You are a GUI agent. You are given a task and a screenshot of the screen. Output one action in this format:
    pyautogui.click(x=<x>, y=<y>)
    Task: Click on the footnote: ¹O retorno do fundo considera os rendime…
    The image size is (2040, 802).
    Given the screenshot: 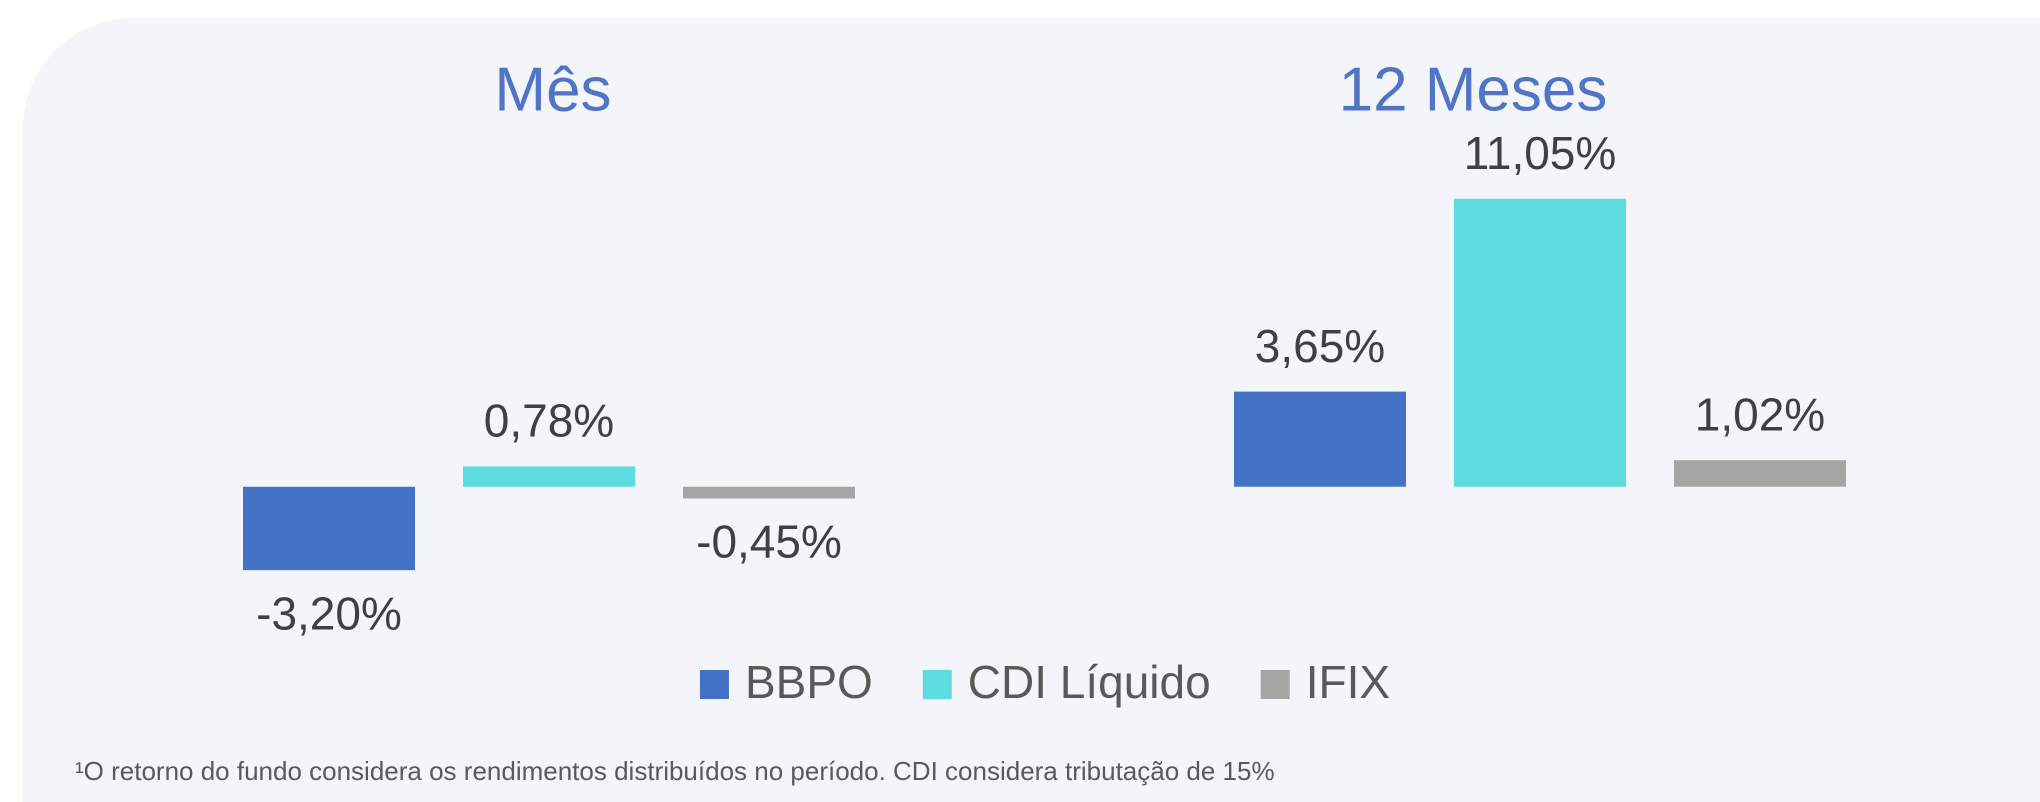 What is the action you would take?
    pyautogui.click(x=675, y=771)
    